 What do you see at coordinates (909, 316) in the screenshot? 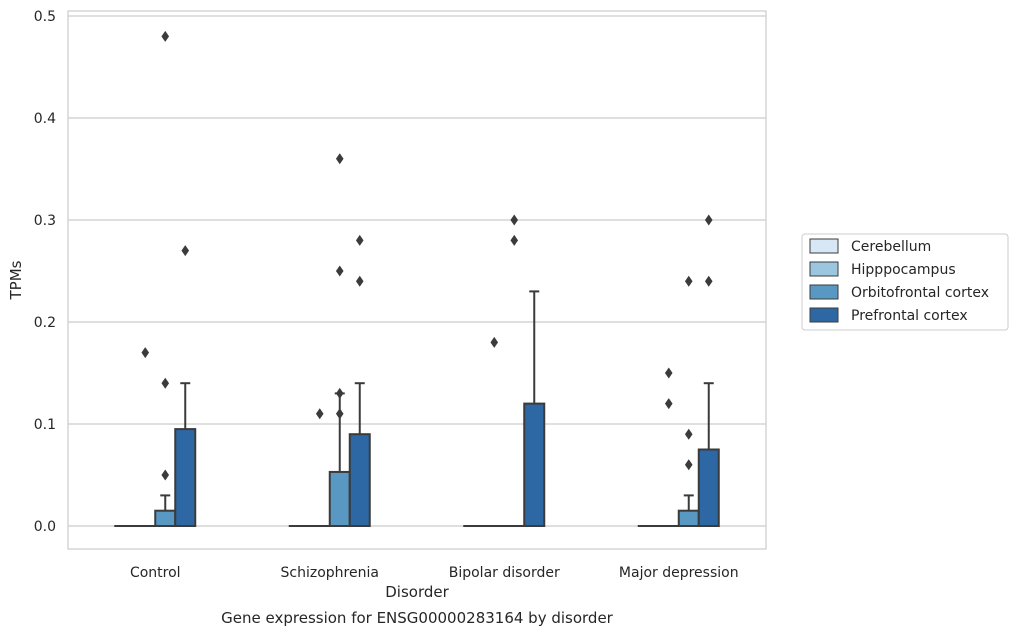
I see `legend-label: Prefrontal cortex` at bounding box center [909, 316].